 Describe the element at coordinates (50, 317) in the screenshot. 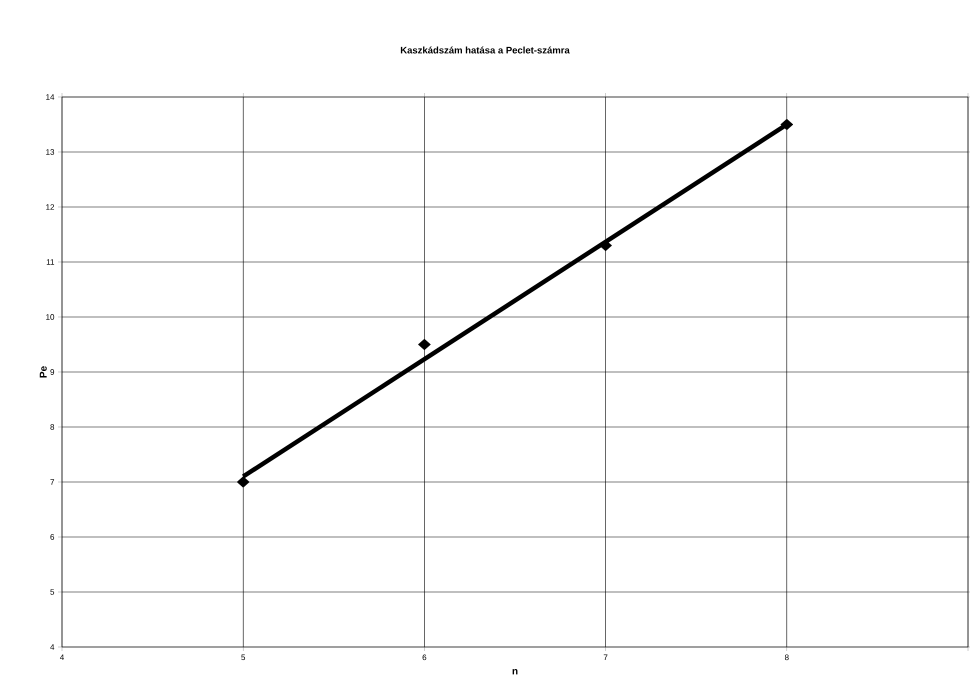

I see `y-tick-label: 10` at that location.